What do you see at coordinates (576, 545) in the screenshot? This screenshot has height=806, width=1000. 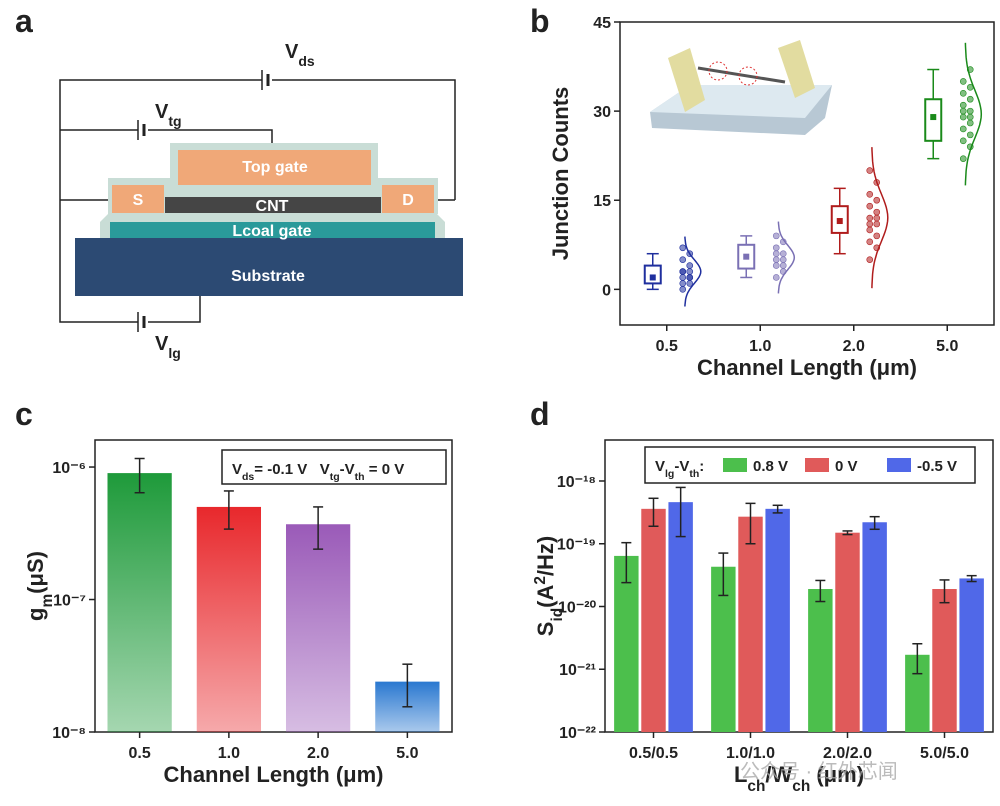 I see `y-tick-label: 10⁻¹⁹` at bounding box center [576, 545].